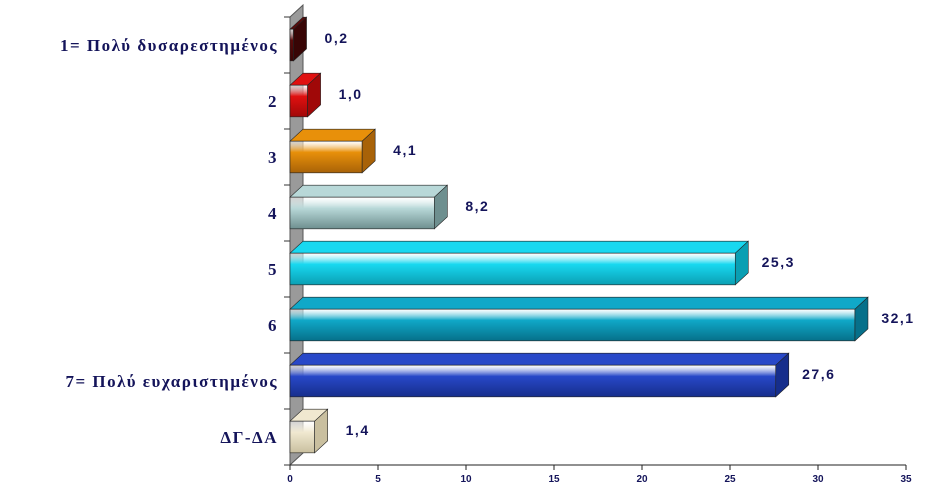 This screenshot has height=491, width=929. What do you see at coordinates (290, 479) in the screenshot?
I see `x-tick-label: 0` at bounding box center [290, 479].